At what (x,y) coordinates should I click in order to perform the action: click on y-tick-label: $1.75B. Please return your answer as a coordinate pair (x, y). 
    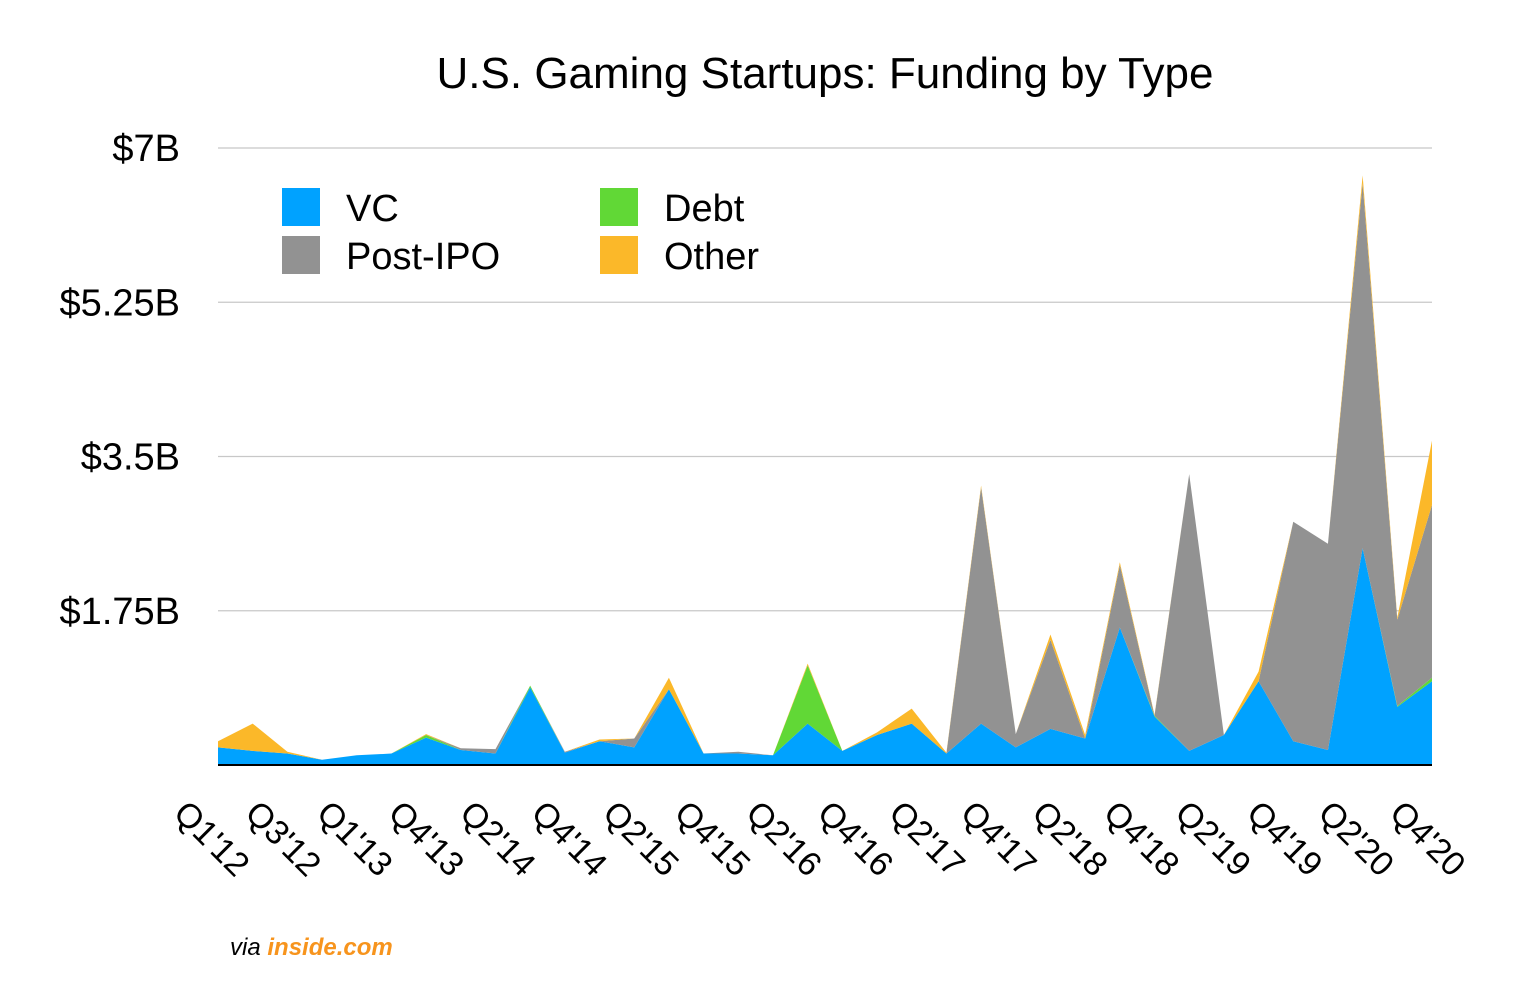
    Looking at the image, I should click on (120, 612).